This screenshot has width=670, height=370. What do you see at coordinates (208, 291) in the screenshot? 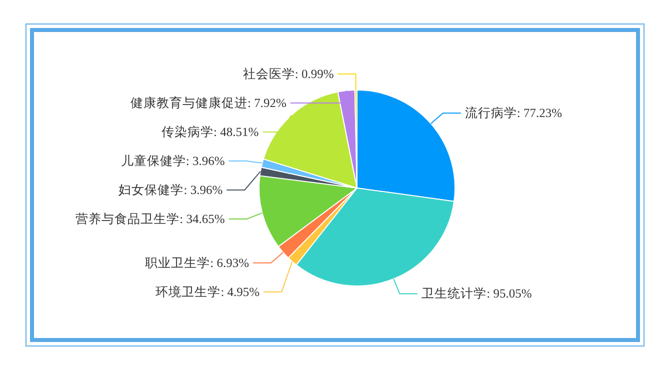
I see `slice-label: 环境卫生学: 4.95%` at bounding box center [208, 291].